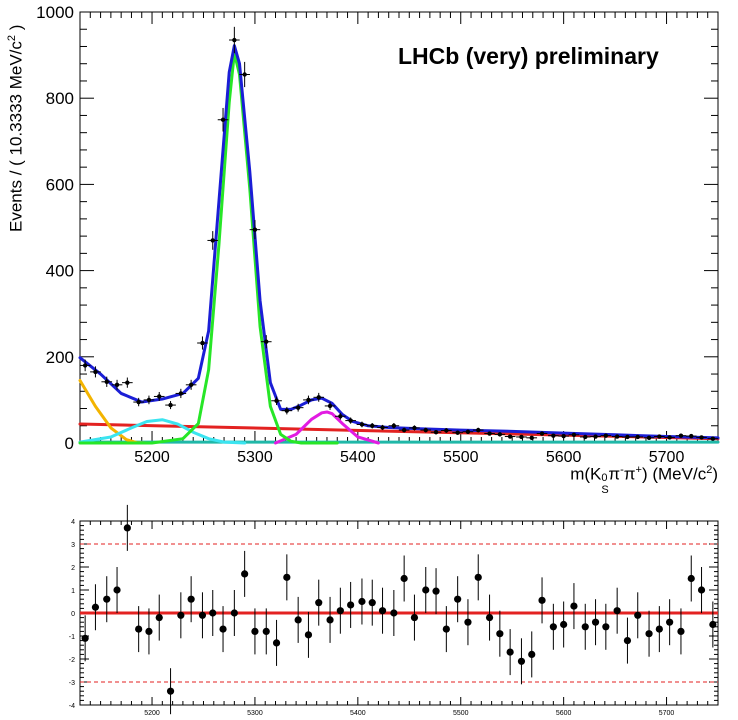  I want to click on x-axis-title-tail: ) (MeV/c, so click(674, 474).